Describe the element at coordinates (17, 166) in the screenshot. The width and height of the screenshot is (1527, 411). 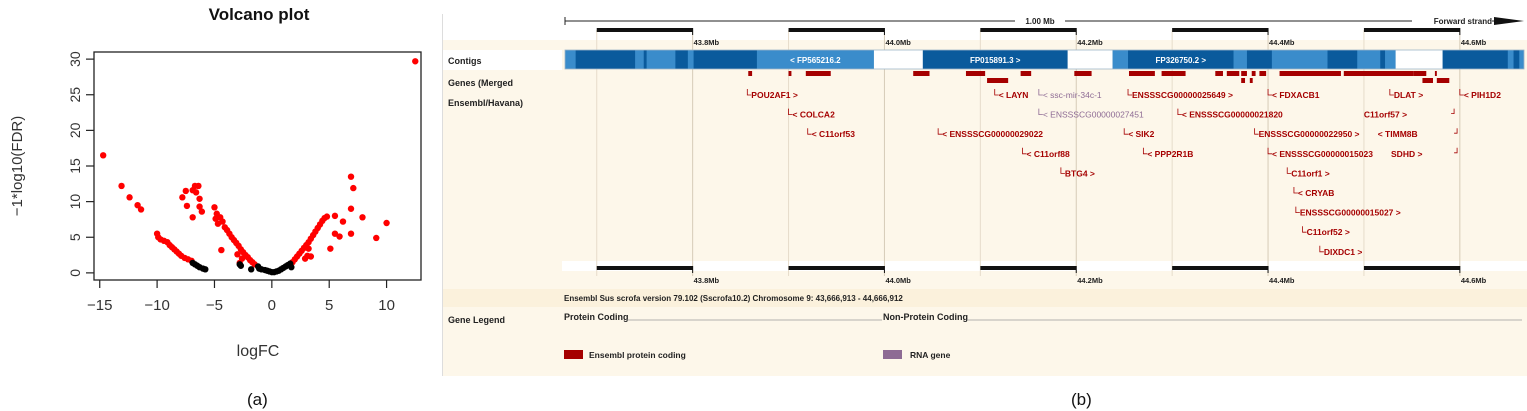
I see `y-axis-label: −1*log10(FDR)` at that location.